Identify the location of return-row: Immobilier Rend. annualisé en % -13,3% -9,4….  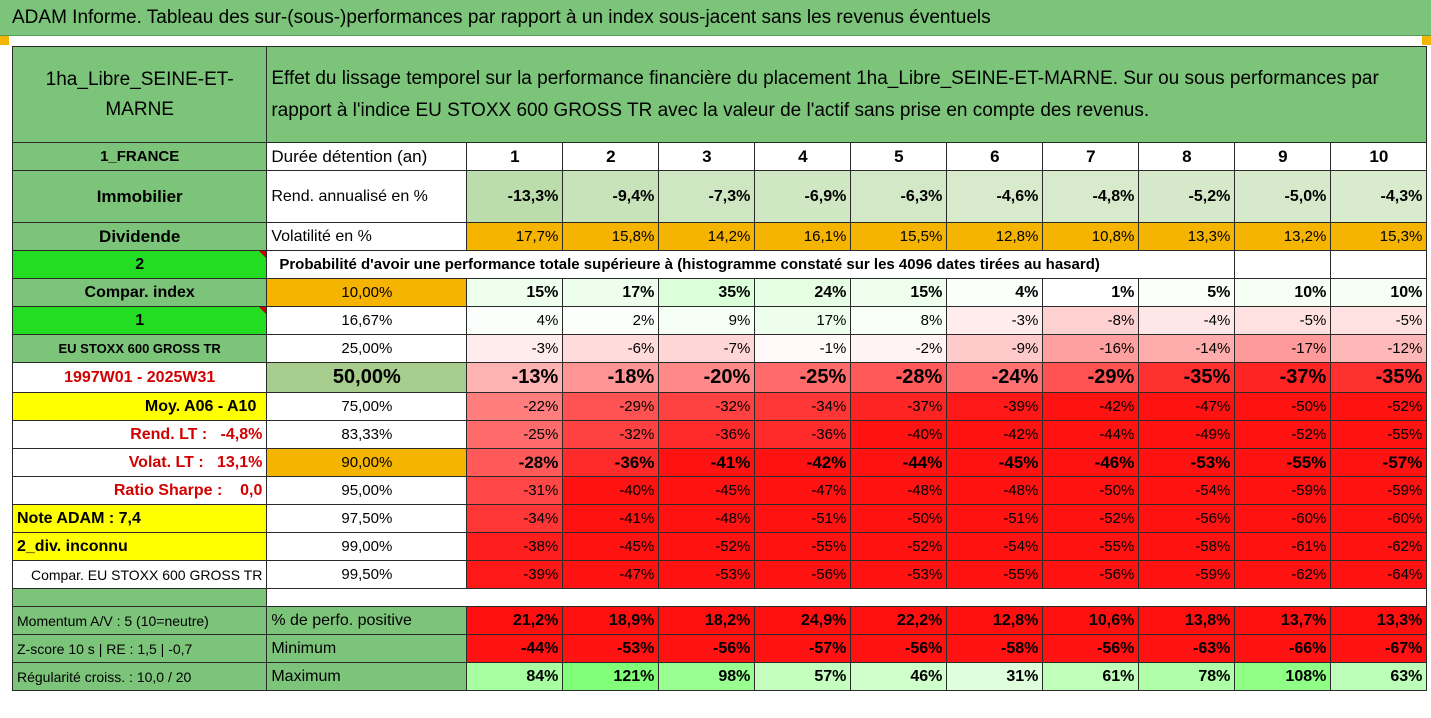
(719, 196).